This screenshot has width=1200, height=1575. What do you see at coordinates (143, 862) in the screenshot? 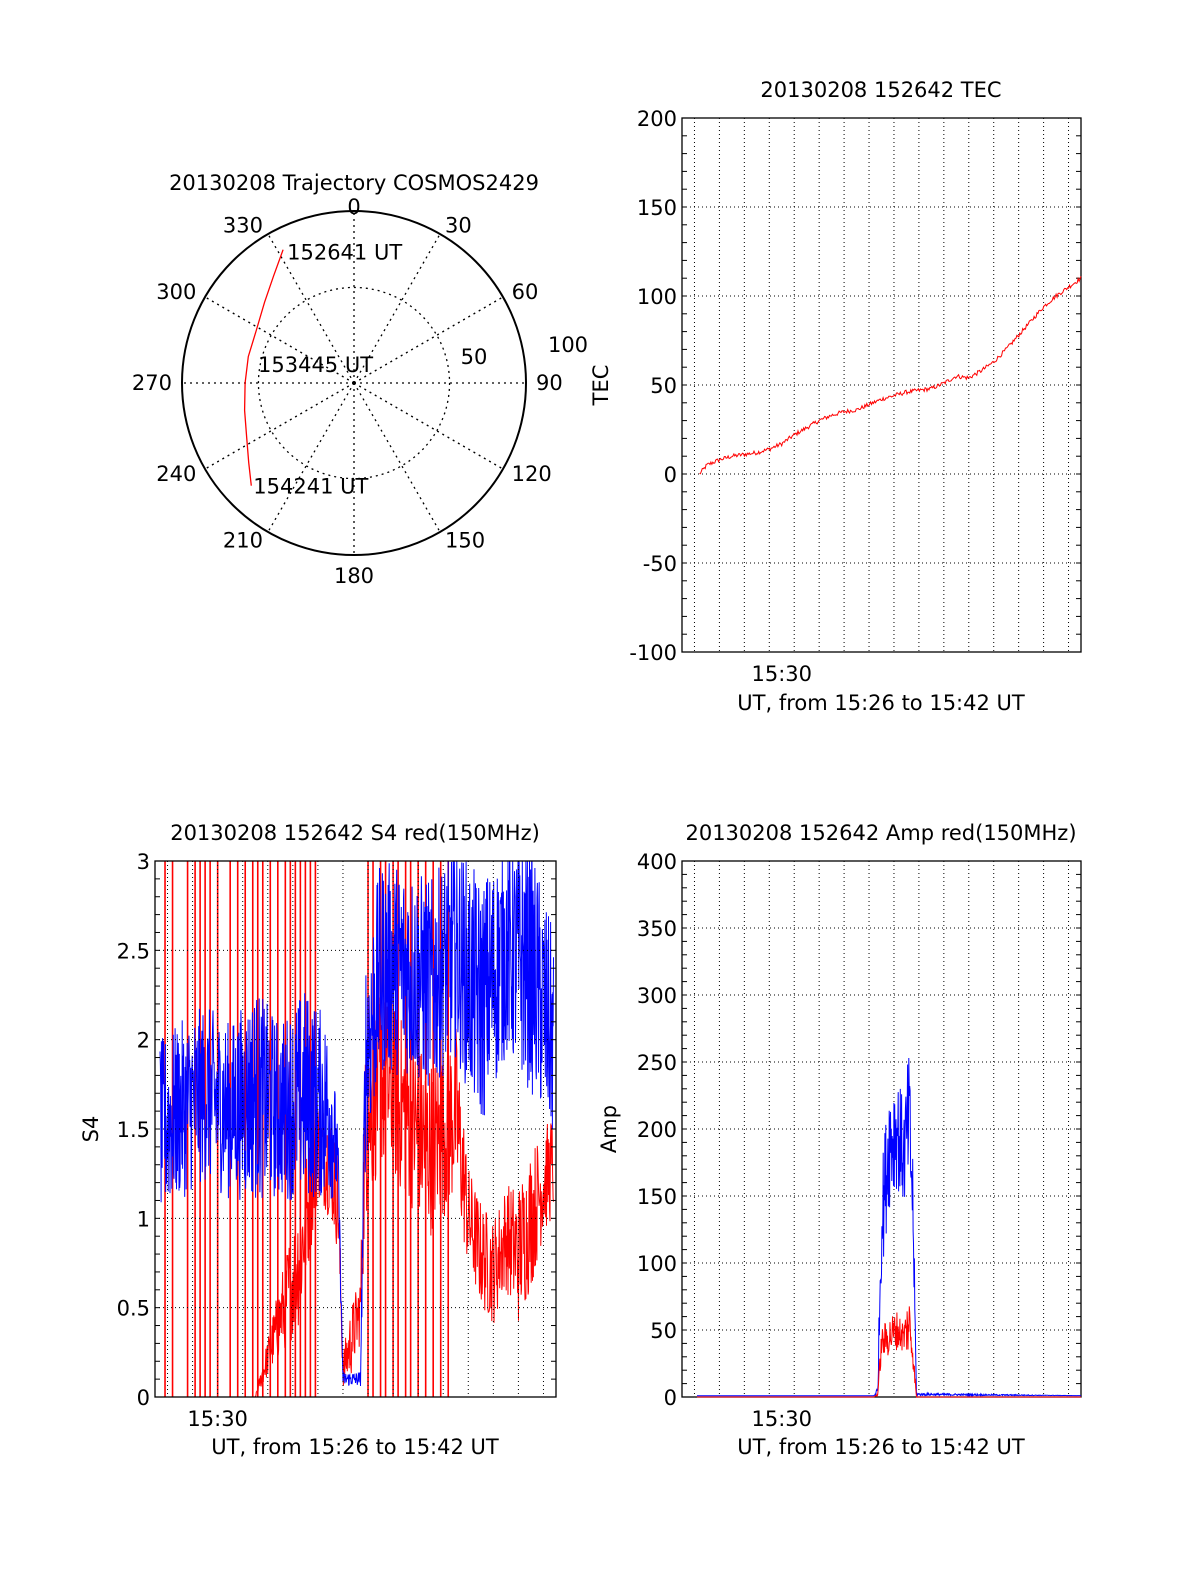
I see `s4-ytick-label: 3` at bounding box center [143, 862].